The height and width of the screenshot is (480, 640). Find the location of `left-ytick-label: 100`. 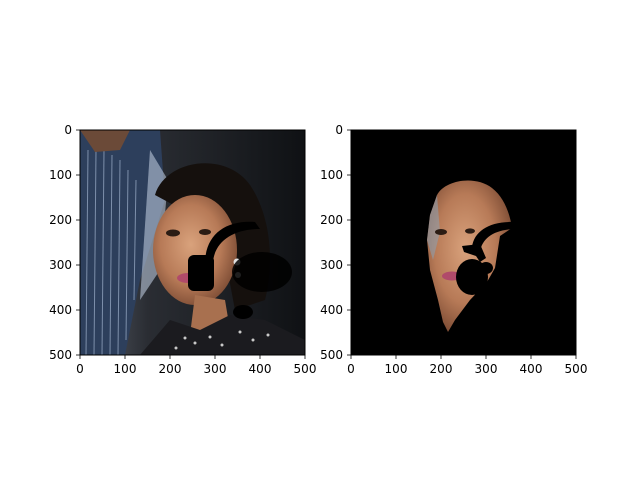

left-ytick-label: 100 is located at coordinates (60, 175).